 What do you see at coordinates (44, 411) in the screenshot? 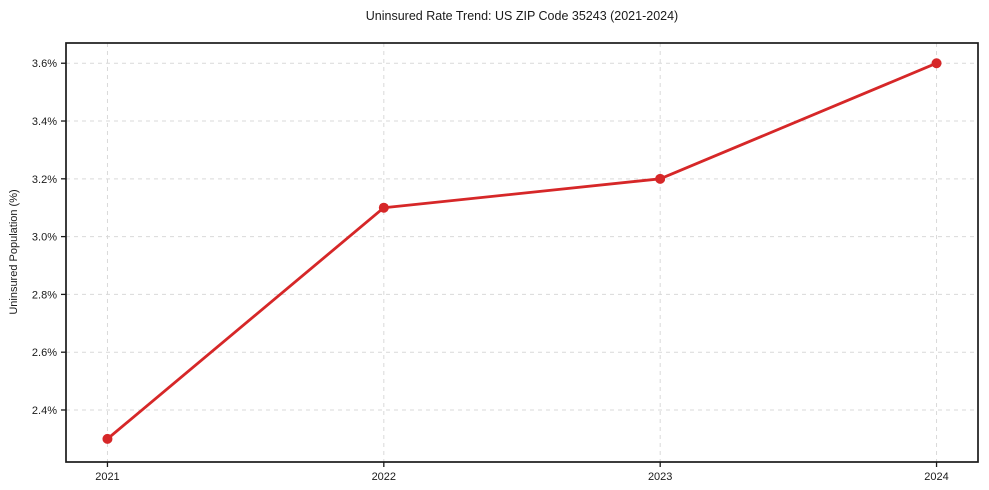
I see `y-tick-label: 2.4%` at bounding box center [44, 411].